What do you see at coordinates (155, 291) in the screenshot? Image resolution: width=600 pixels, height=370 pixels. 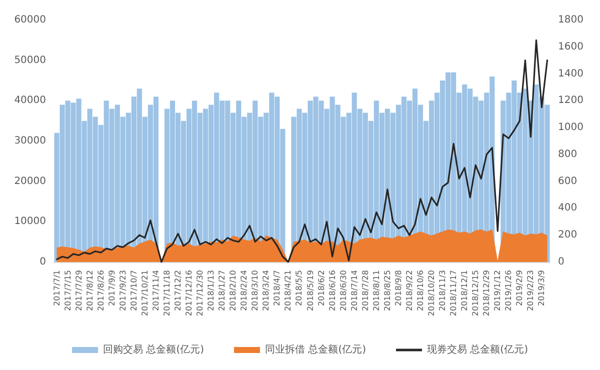 I see `x-tick-label: 2017/11/4` at bounding box center [155, 291].